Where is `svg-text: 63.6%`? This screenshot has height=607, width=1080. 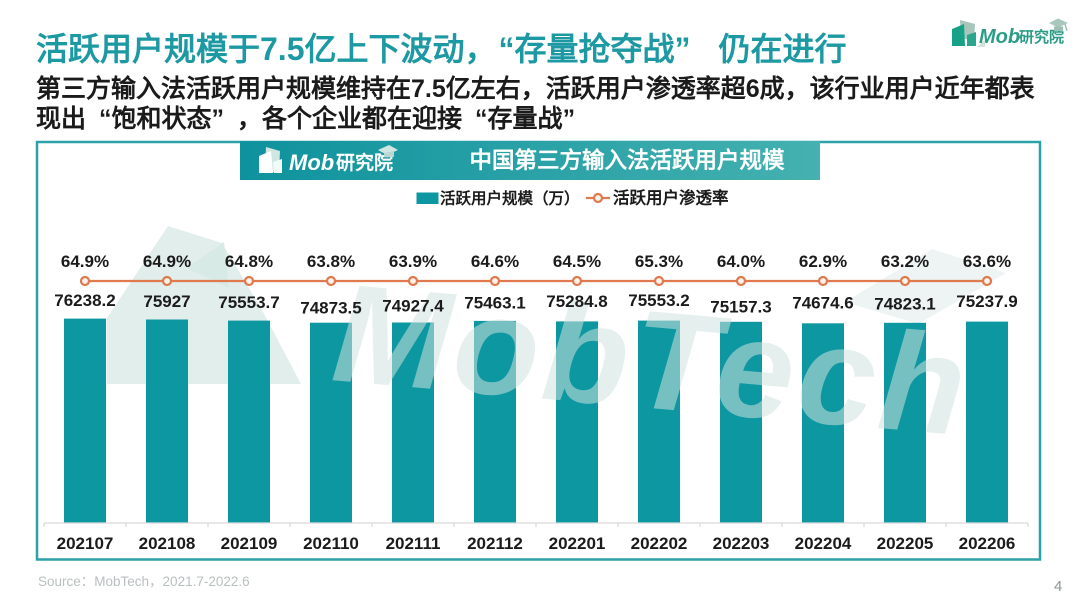 svg-text: 63.6% is located at coordinates (987, 261).